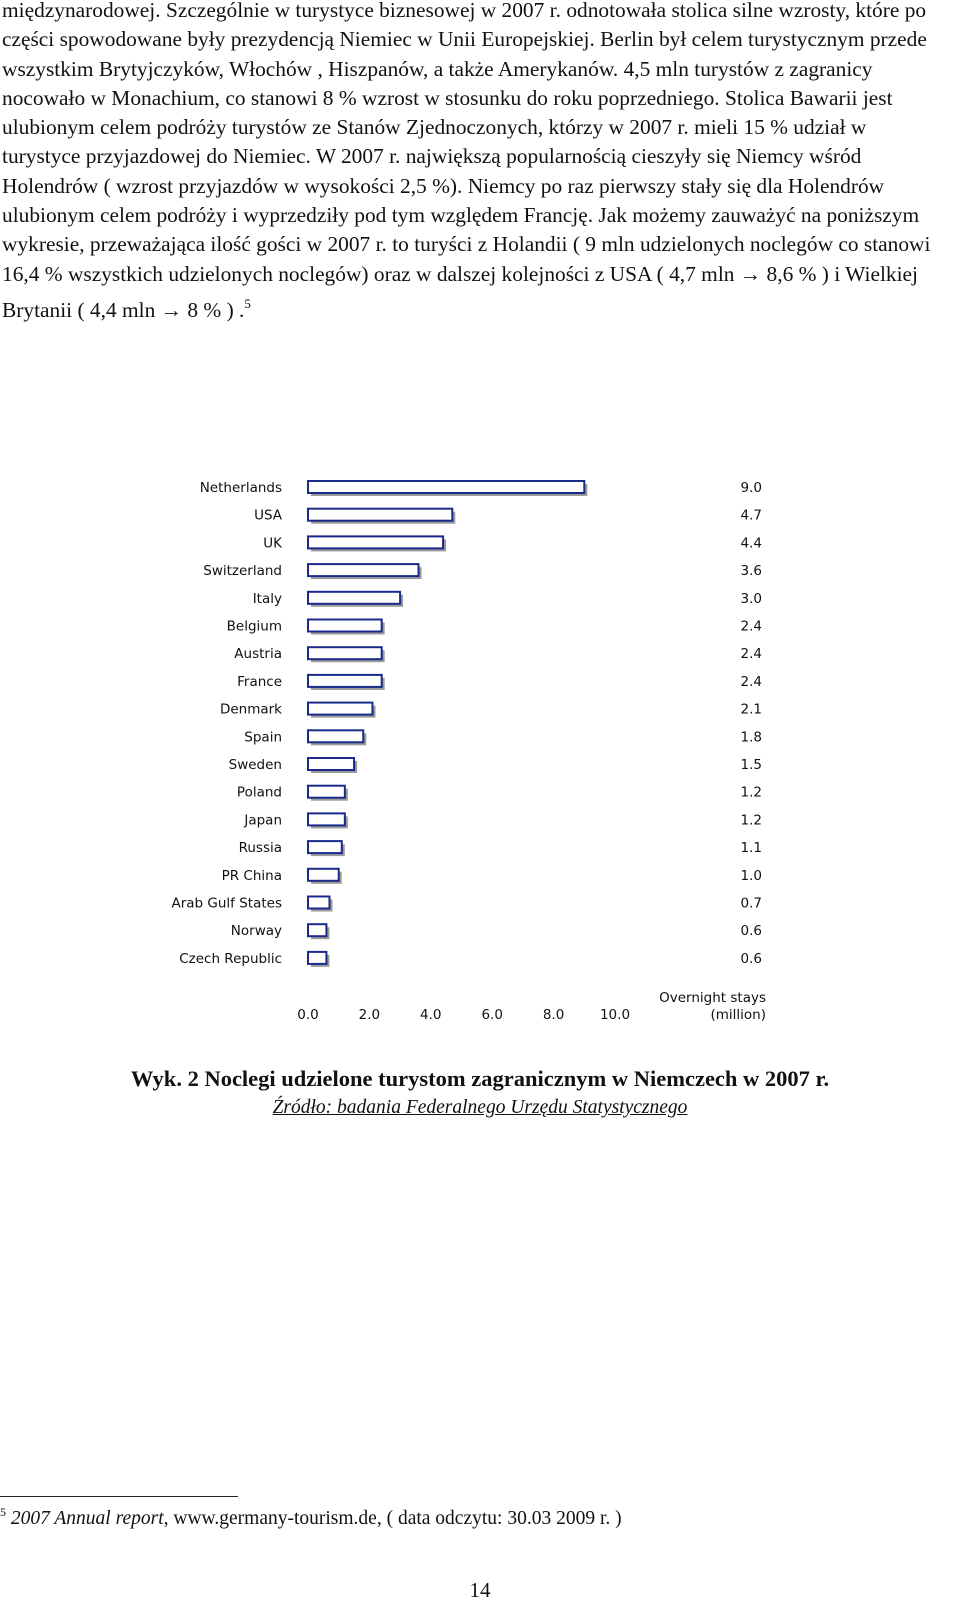  What do you see at coordinates (751, 737) in the screenshot?
I see `value-label: 1.8` at bounding box center [751, 737].